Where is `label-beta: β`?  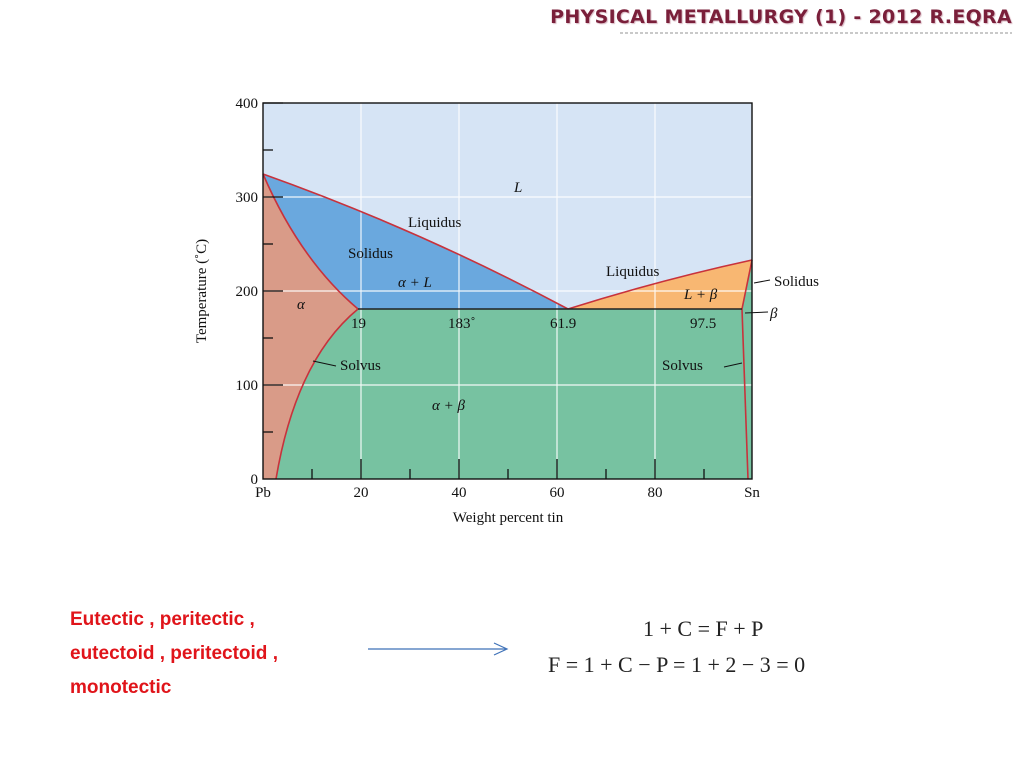
label-beta: β is located at coordinates (773, 314).